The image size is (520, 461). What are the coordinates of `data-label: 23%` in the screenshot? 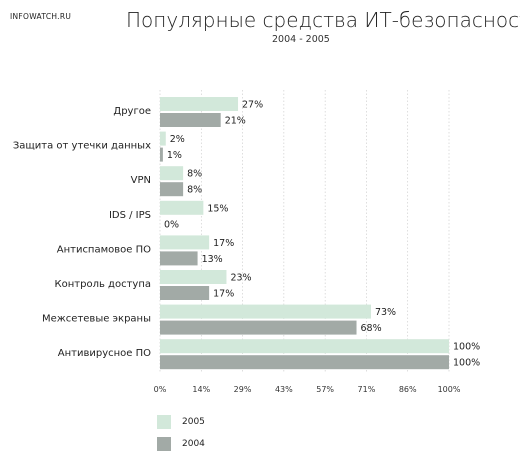 It's located at (240, 278).